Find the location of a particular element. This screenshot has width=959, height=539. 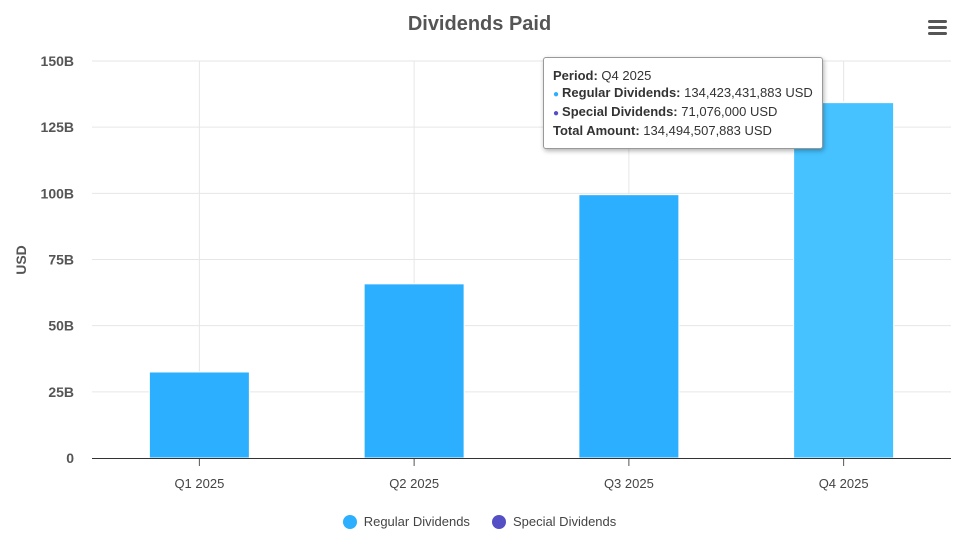

tooltip-regular-label: Regular Dividends: is located at coordinates (621, 92).